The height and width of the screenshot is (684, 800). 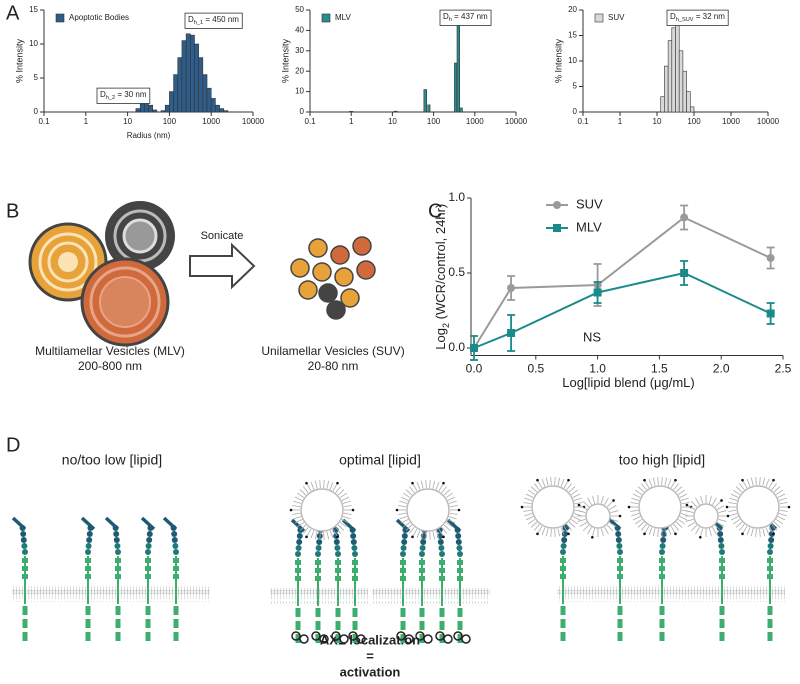 I want to click on phospho, so click(x=420, y=636).